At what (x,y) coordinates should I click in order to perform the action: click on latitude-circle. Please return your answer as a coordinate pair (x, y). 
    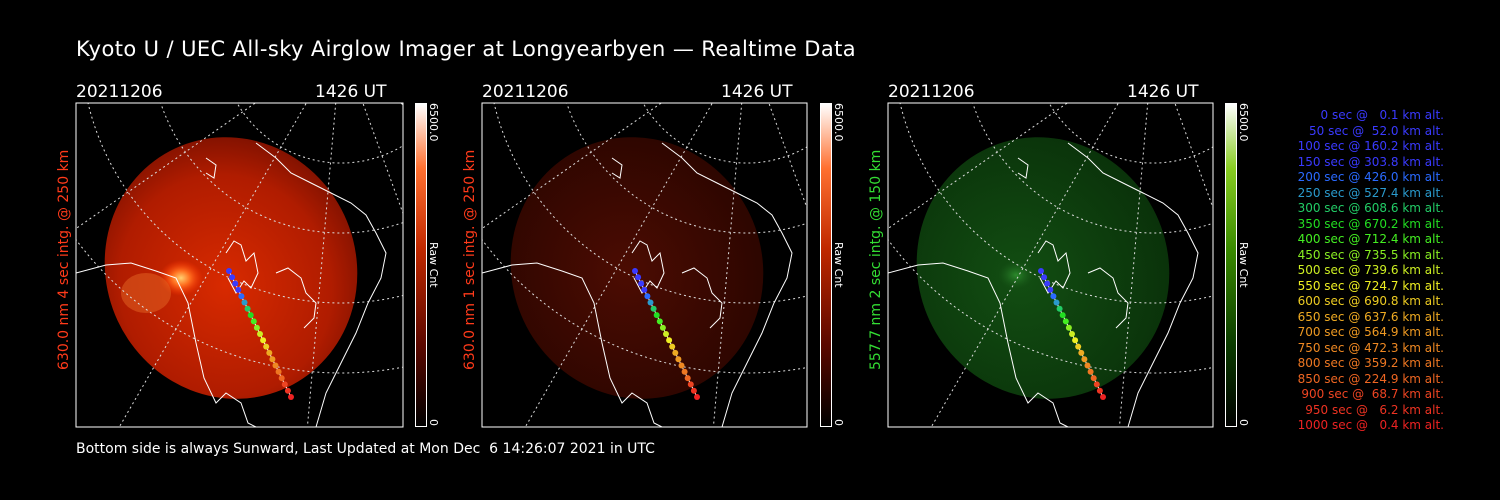
    Looking at the image, I should click on (1130, 133).